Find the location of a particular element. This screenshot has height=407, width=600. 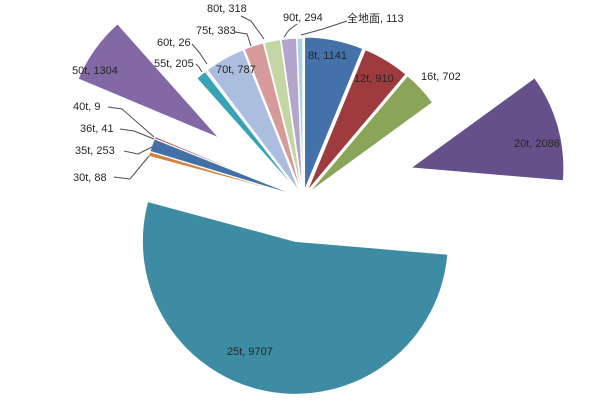

pie-slice-12t is located at coordinates (356, 120).